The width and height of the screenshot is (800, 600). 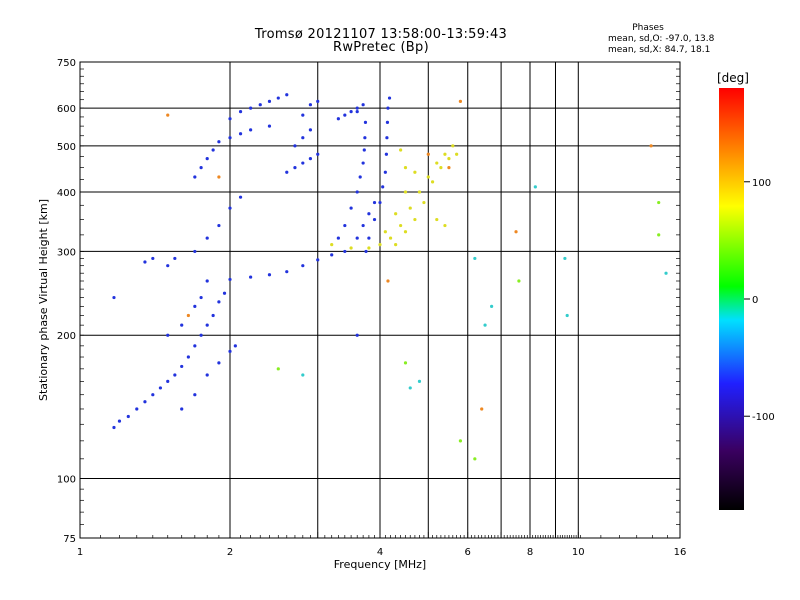 What do you see at coordinates (761, 183) in the screenshot?
I see `colorbar-tick-label: 100` at bounding box center [761, 183].